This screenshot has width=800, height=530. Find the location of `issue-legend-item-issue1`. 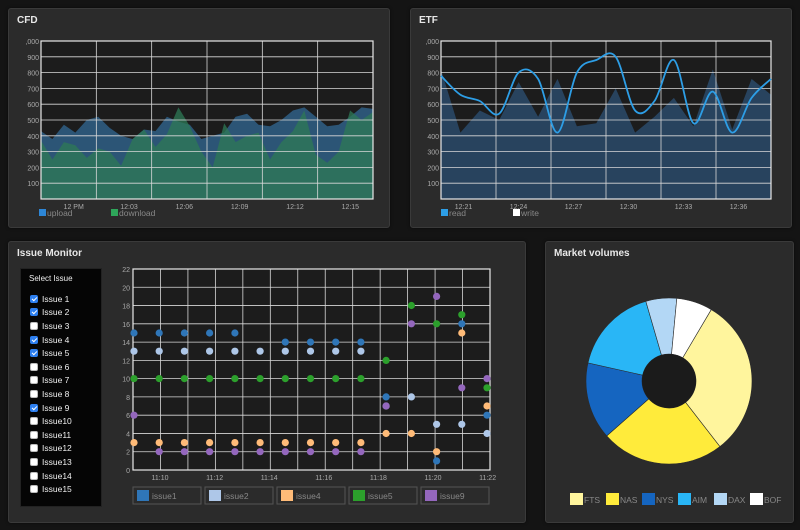

issue-legend-item-issue1 is located at coordinates (167, 495).